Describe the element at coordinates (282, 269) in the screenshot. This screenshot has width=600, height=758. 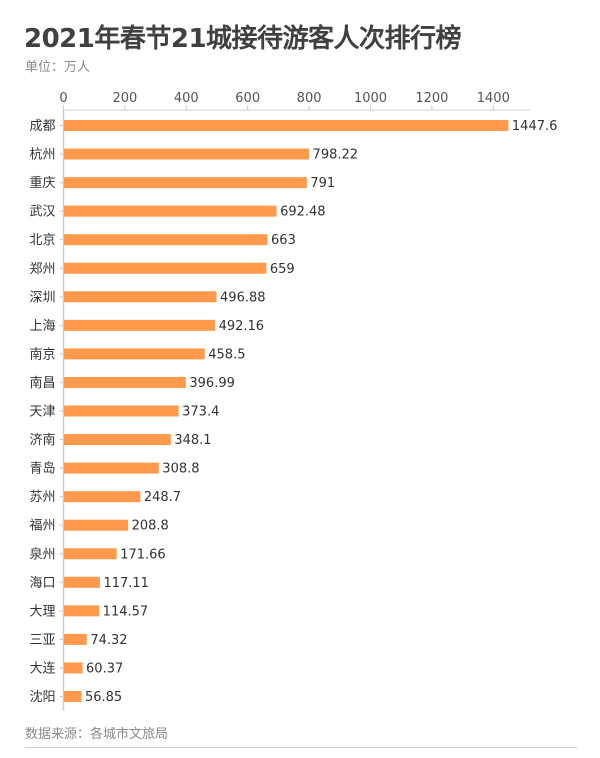
I see `data-label: 659` at that location.